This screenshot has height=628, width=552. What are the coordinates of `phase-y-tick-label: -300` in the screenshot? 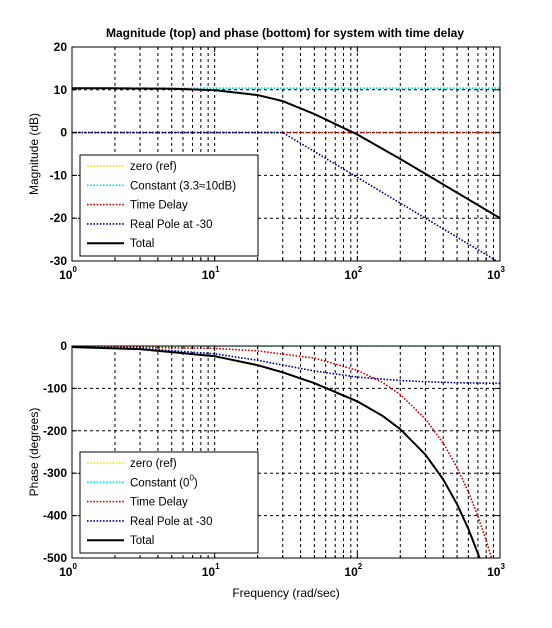 It's located at (55, 473).